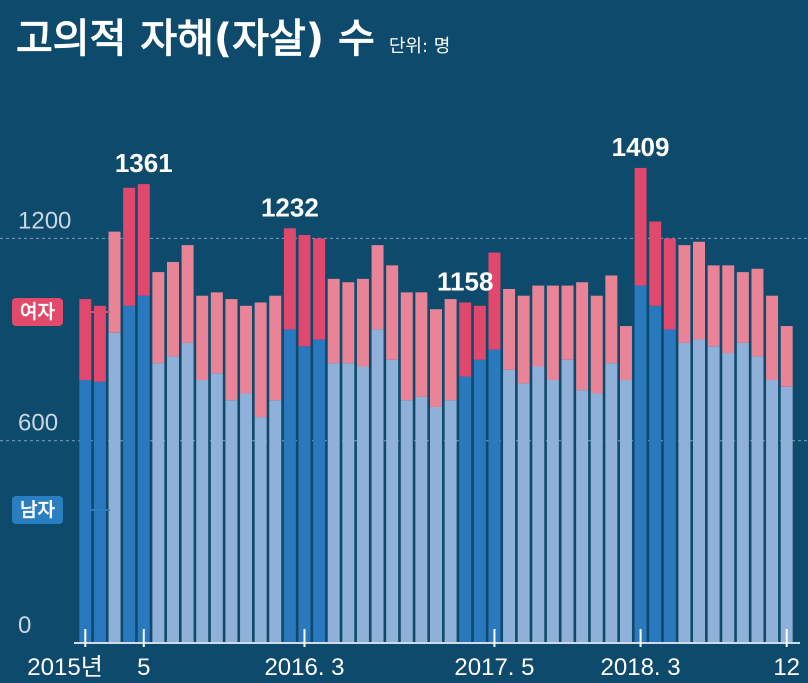 The width and height of the screenshot is (808, 683). I want to click on legend-female: 여자, so click(37, 312).